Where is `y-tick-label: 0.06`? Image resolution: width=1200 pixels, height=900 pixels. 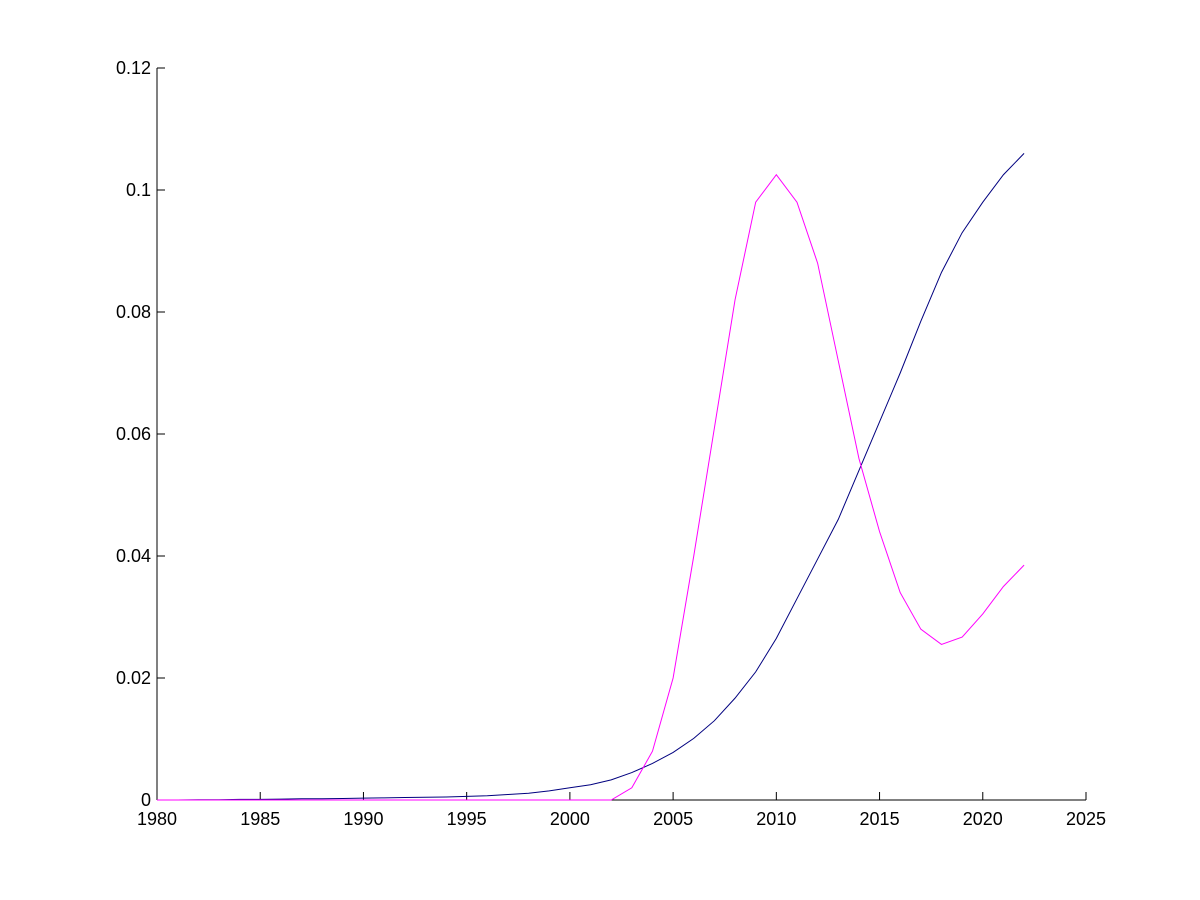 y-tick-label: 0.06 is located at coordinates (133, 434).